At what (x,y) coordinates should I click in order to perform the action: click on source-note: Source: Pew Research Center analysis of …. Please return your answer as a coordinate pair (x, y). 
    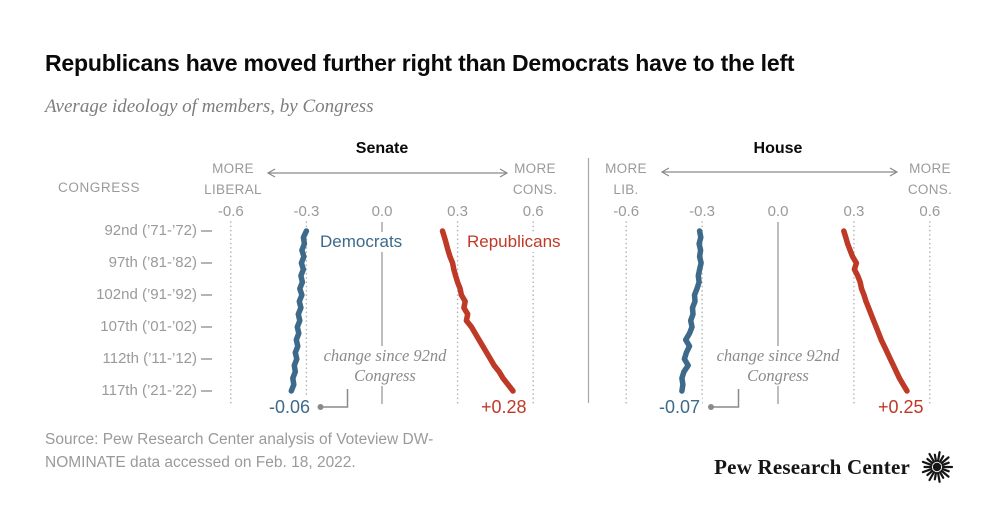
    Looking at the image, I should click on (239, 451).